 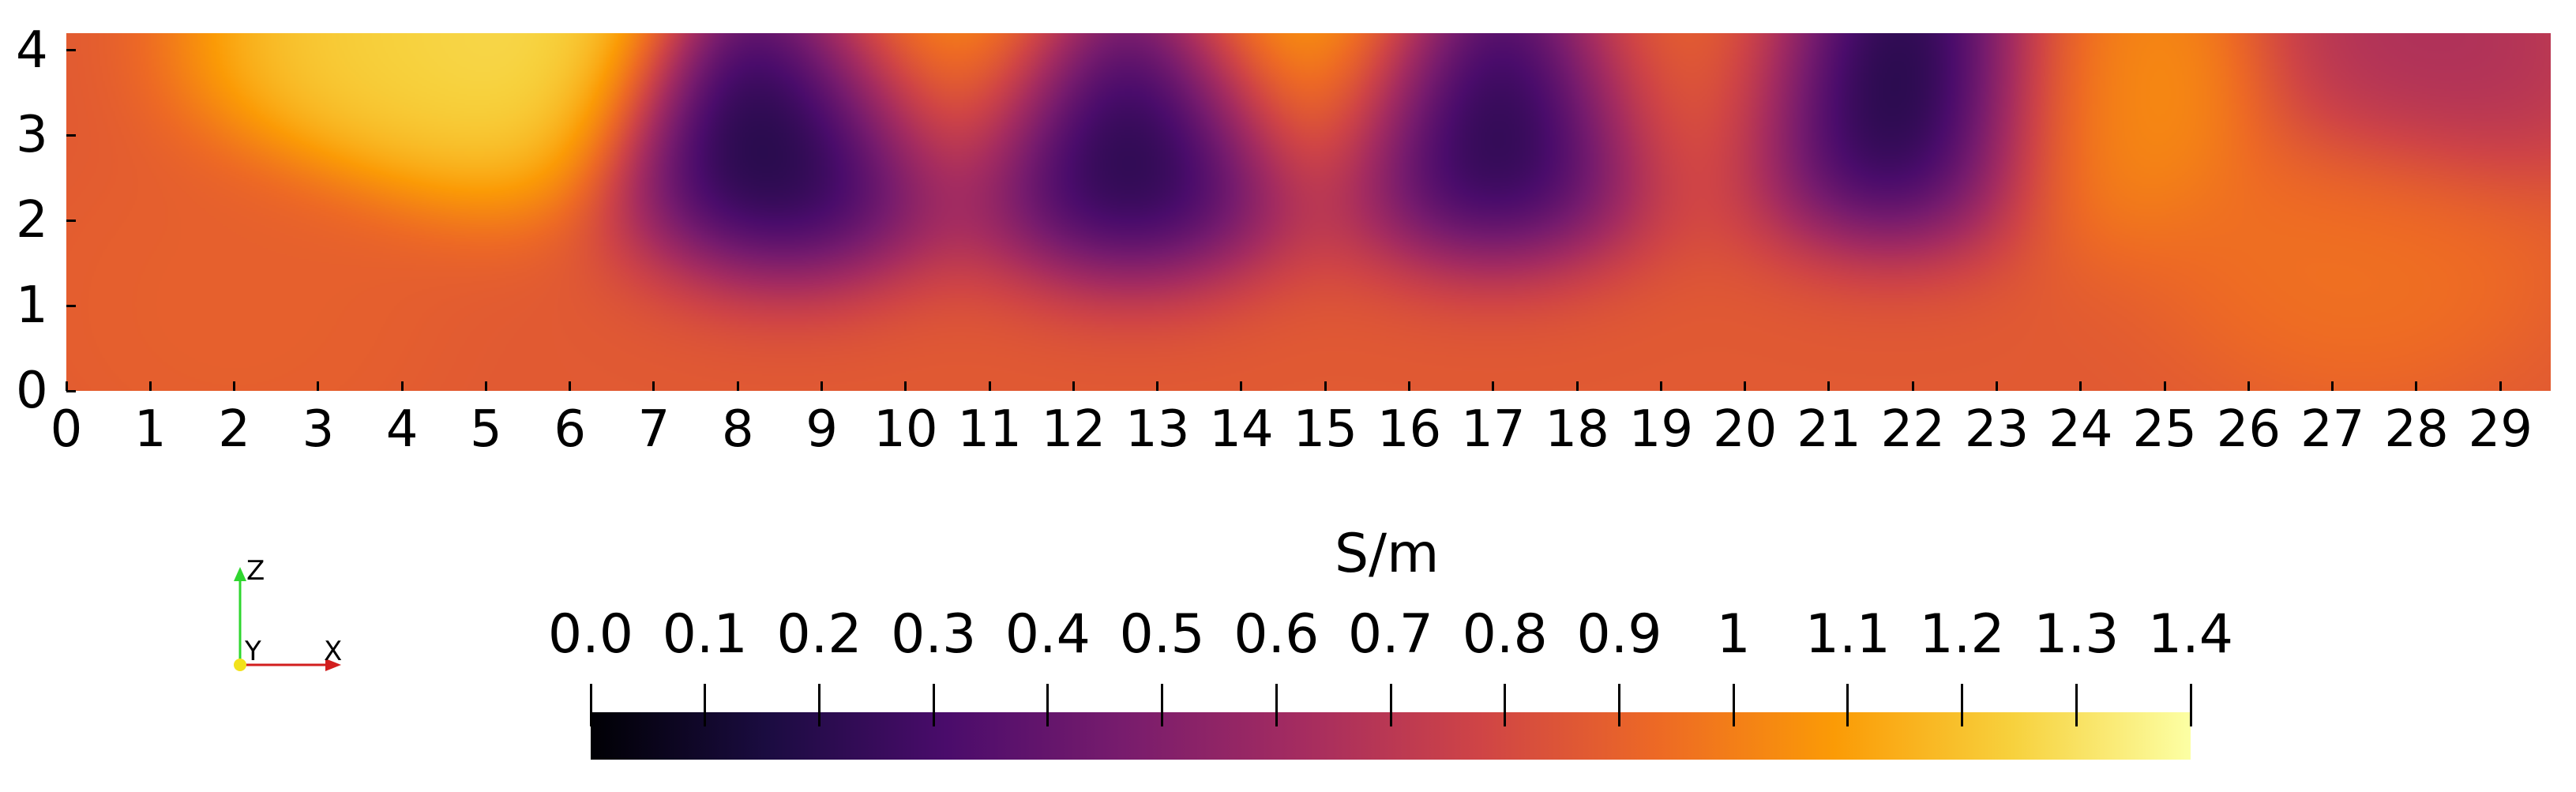 I want to click on z-axis-arrowhead, so click(x=240, y=574).